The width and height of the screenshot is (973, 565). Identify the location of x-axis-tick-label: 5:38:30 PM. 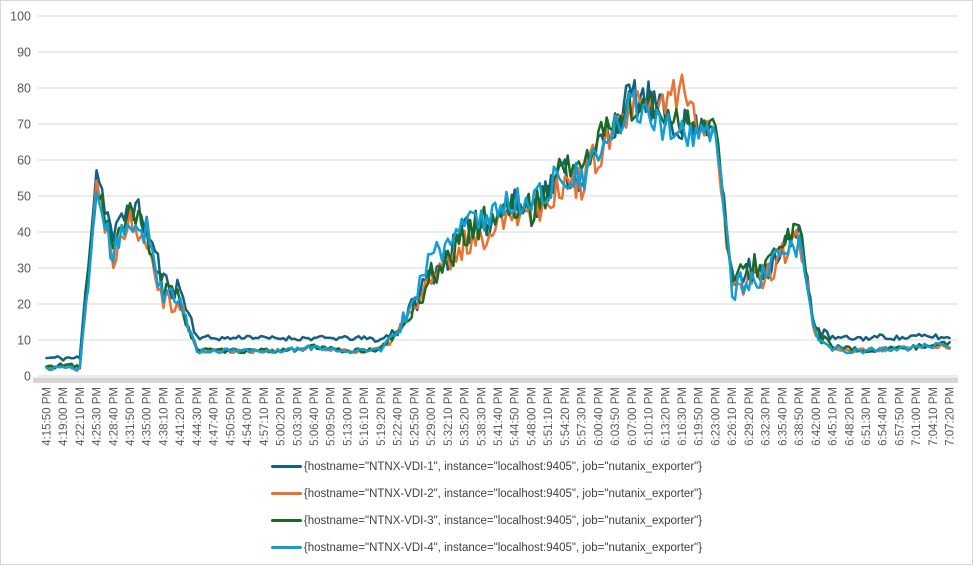
(482, 416).